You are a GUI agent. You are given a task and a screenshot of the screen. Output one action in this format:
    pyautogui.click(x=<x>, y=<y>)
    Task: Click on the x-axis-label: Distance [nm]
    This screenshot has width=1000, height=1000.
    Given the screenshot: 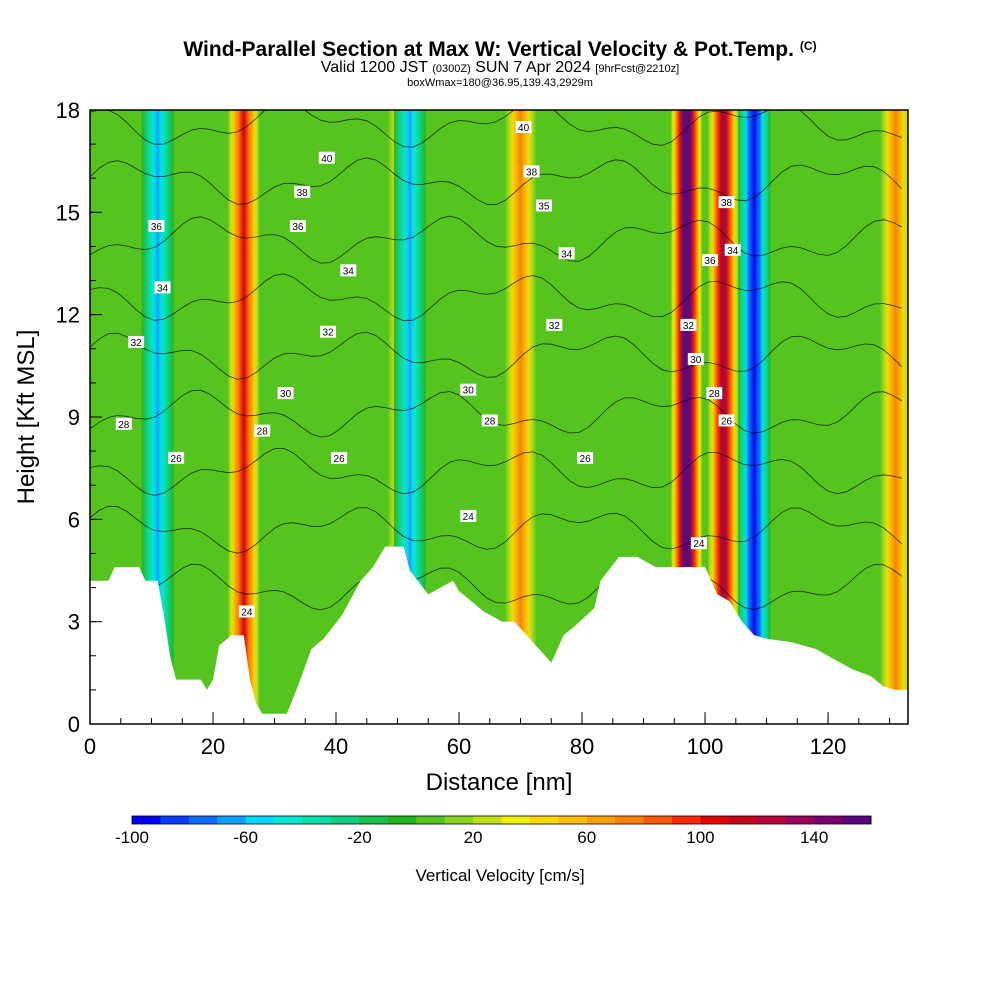 What is the action you would take?
    pyautogui.click(x=499, y=782)
    